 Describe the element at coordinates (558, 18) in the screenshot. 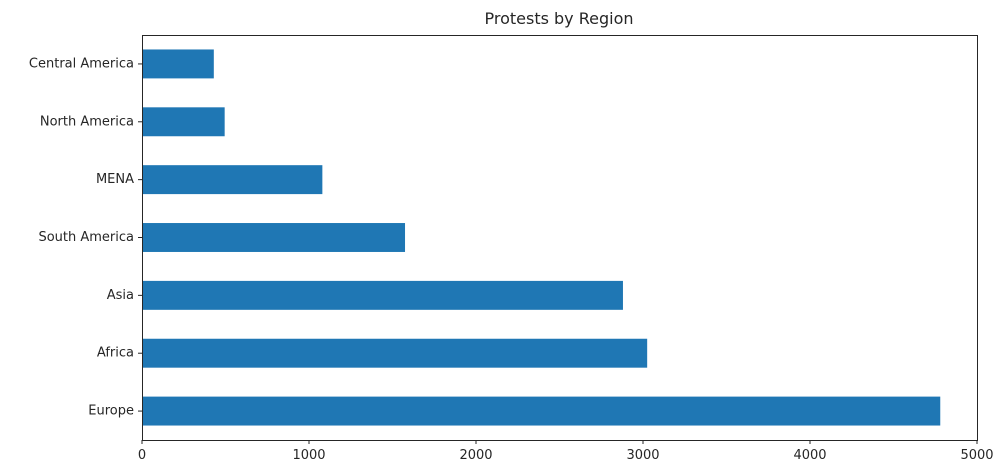

I see `chart-title: Protests by Region` at that location.